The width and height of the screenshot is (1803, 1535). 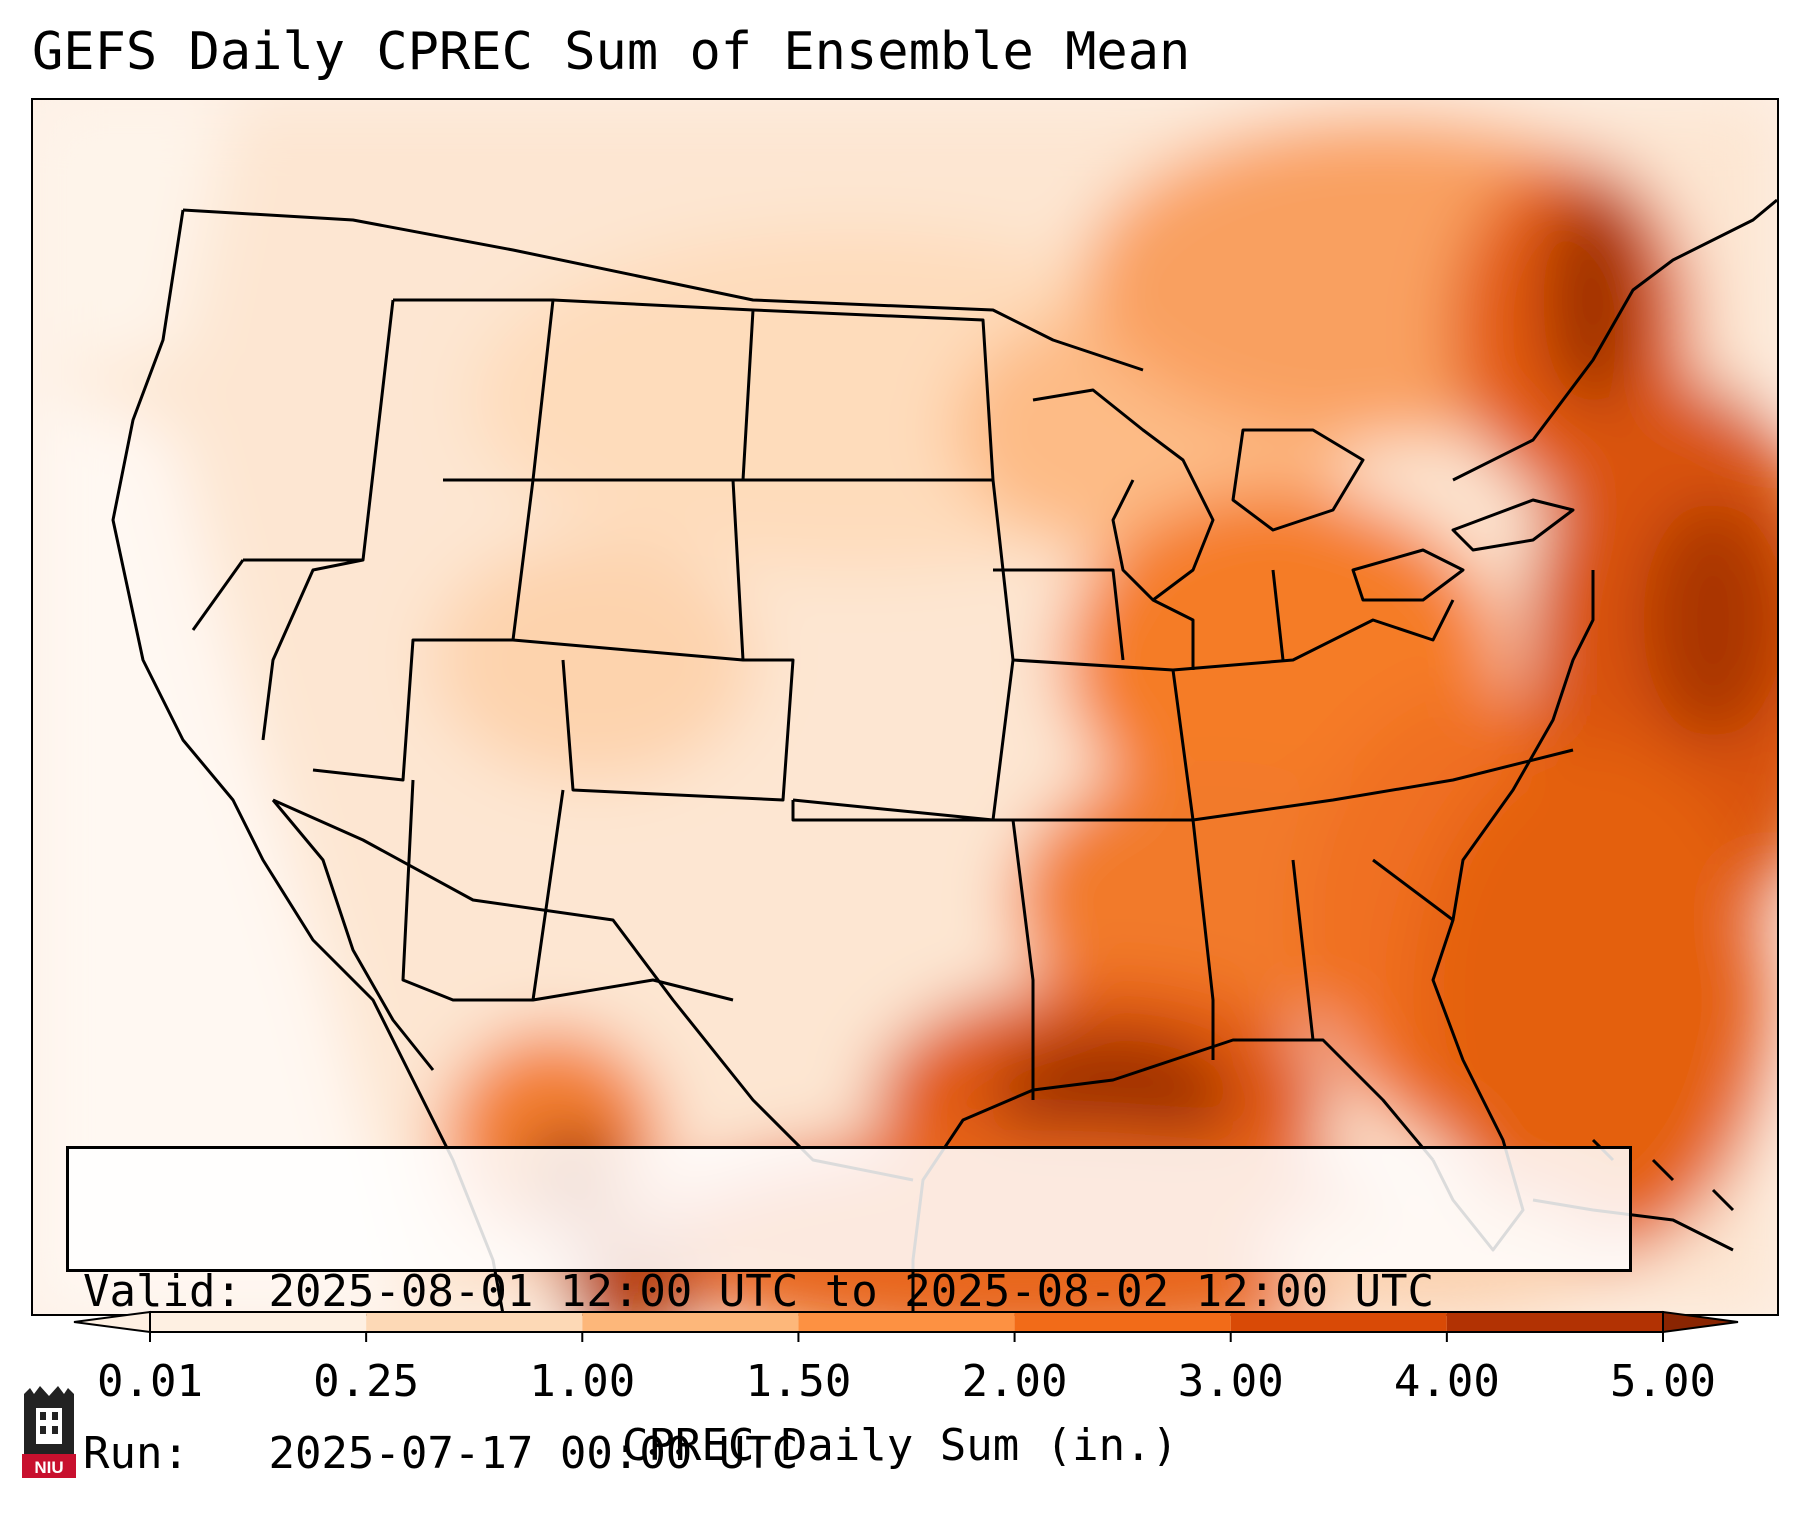 I want to click on colorbar-ticks, so click(x=906, y=1337).